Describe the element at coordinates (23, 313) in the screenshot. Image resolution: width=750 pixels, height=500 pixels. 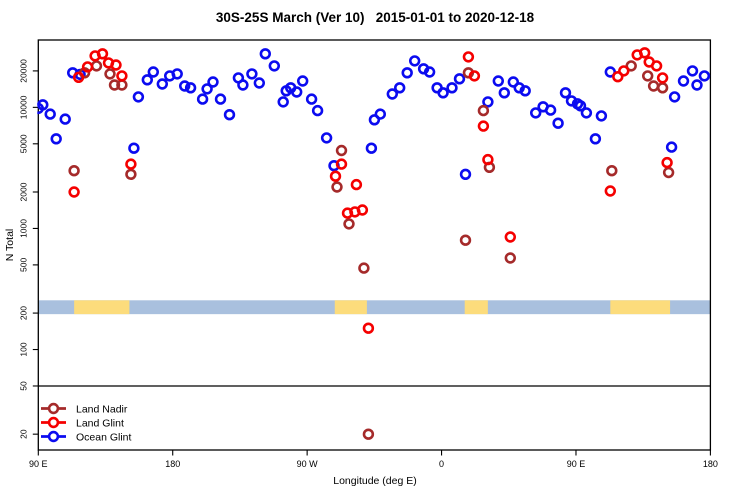
I see `y-tick-label: 200` at that location.